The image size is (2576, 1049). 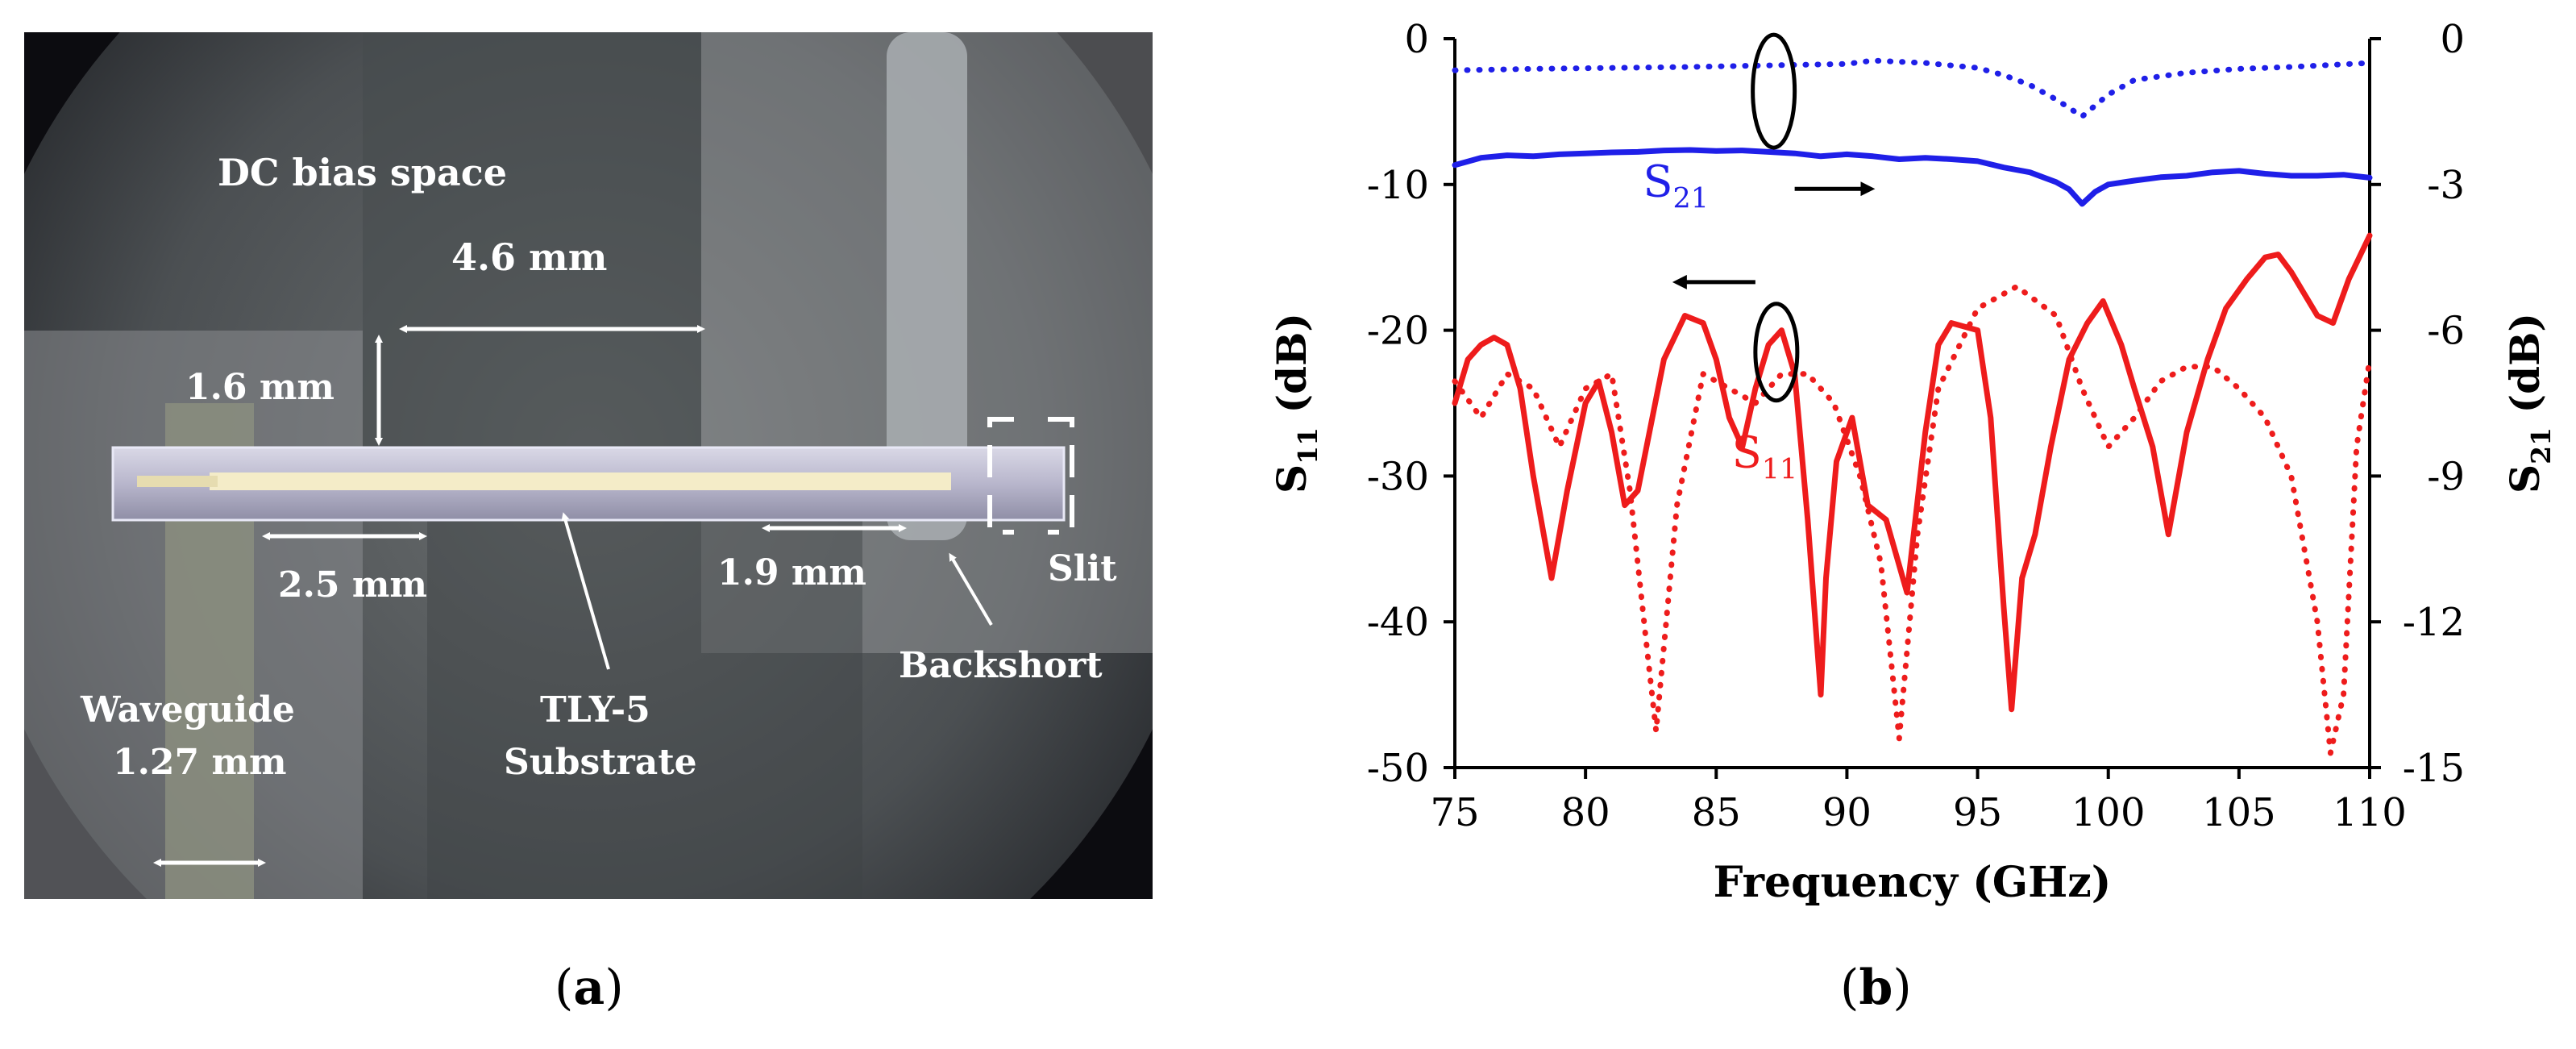 What do you see at coordinates (187, 710) in the screenshot?
I see `label-waveguide: Waveguide` at bounding box center [187, 710].